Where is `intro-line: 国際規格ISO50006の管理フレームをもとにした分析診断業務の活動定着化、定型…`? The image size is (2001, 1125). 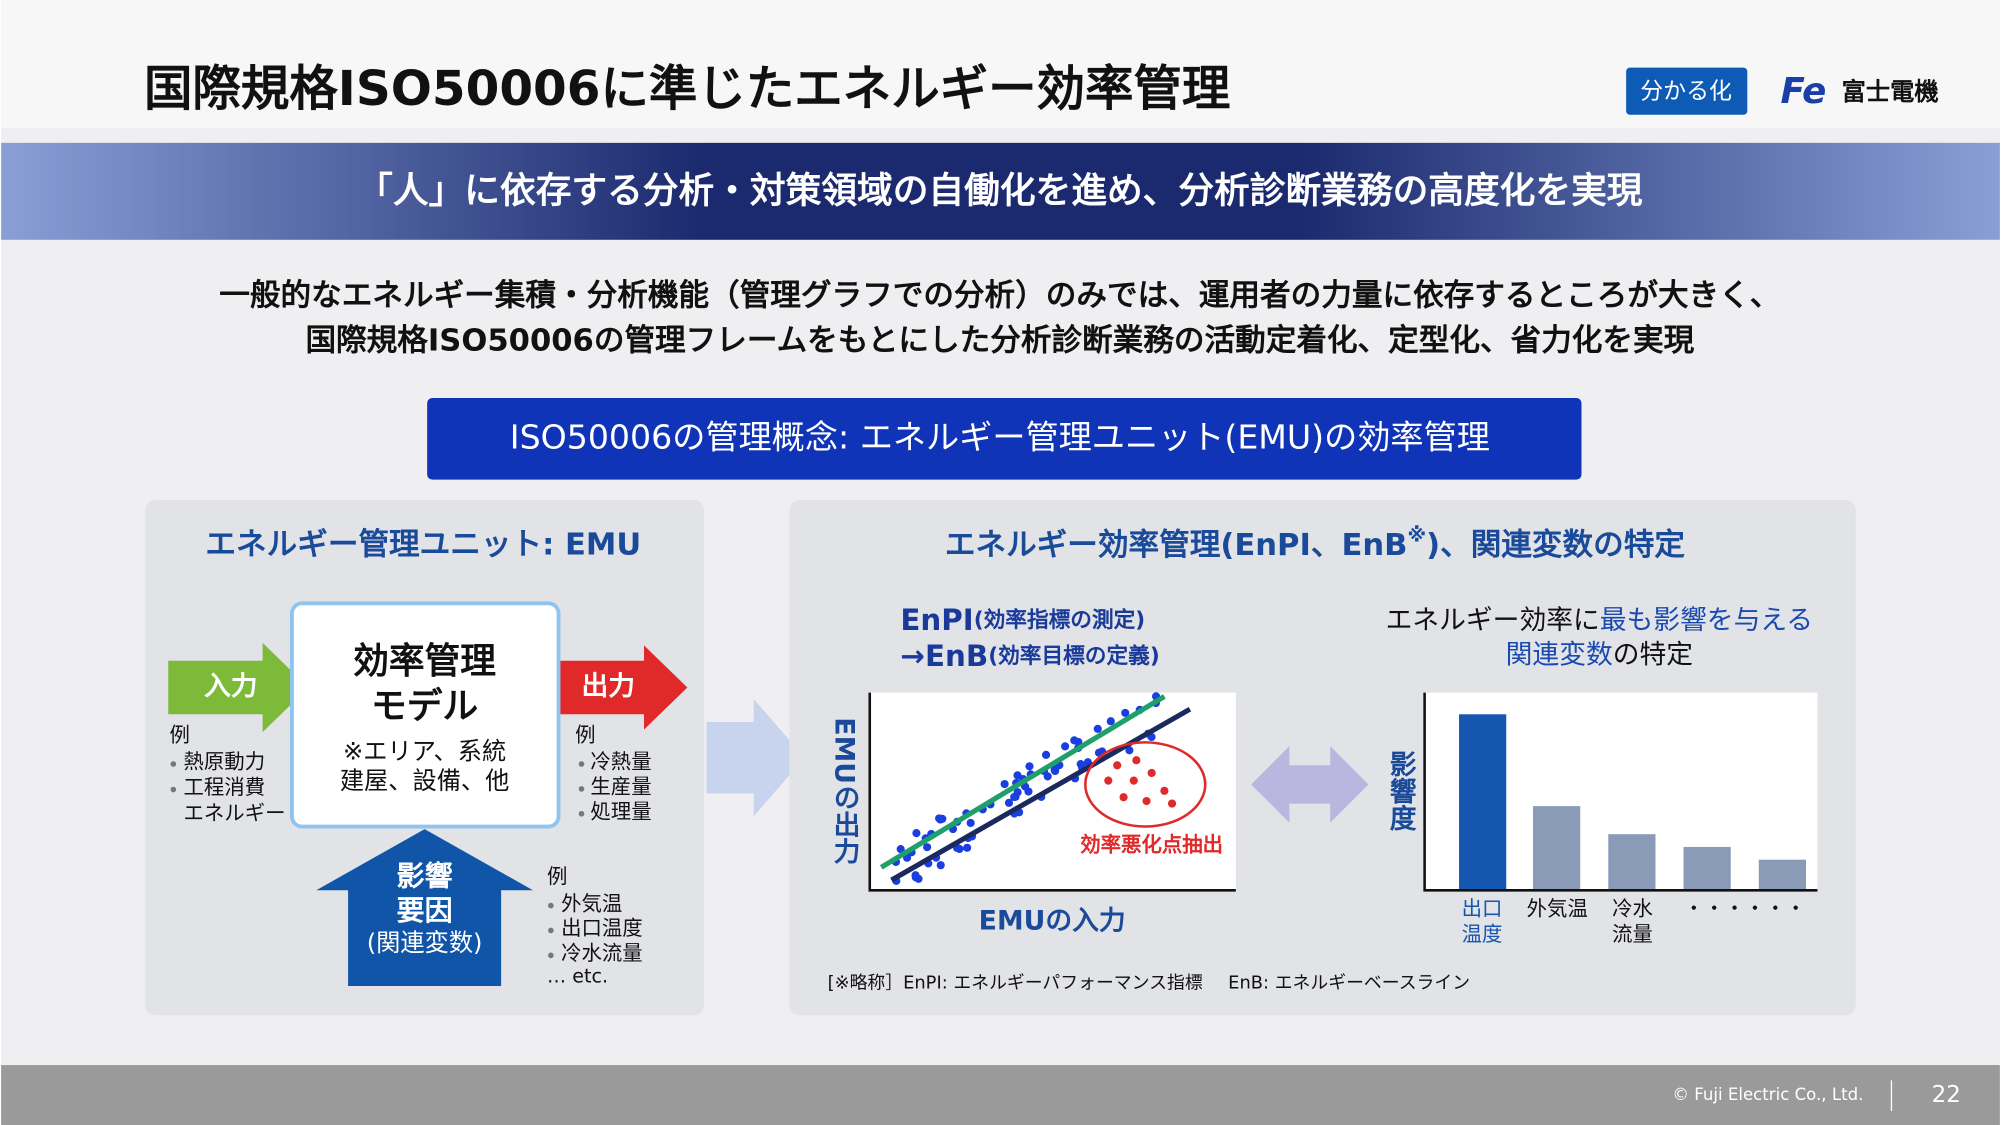 intro-line: 国際規格ISO50006の管理フレームをもとにした分析診断業務の活動定着化、定型… is located at coordinates (999, 340).